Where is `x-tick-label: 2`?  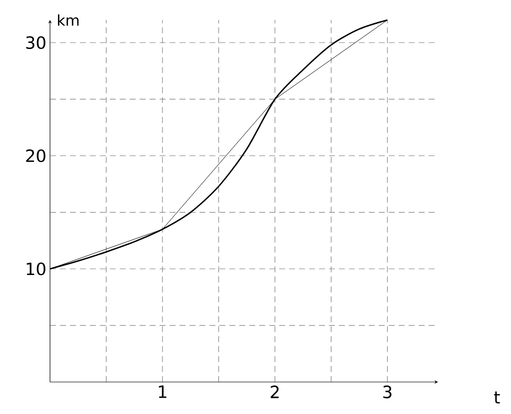 x-tick-label: 2 is located at coordinates (274, 392).